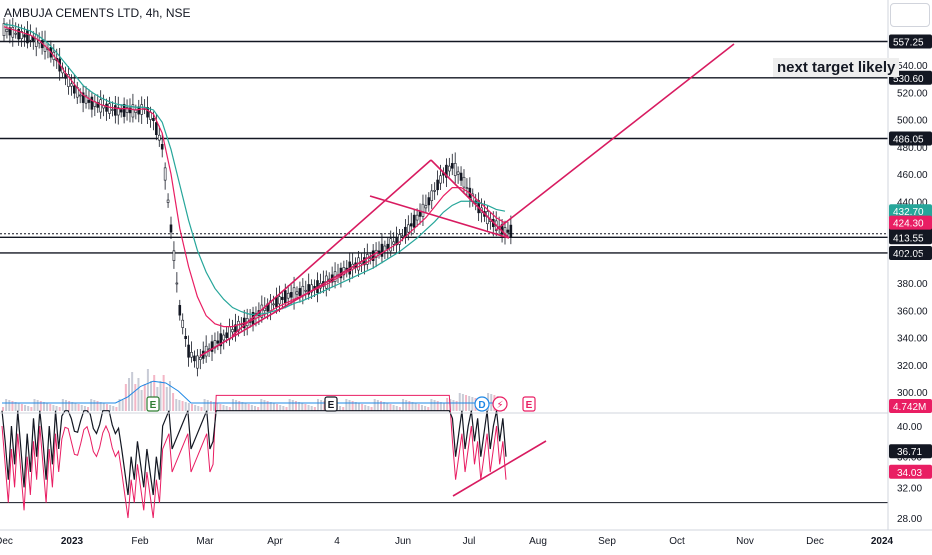  What do you see at coordinates (910, 406) in the screenshot?
I see `volume-badge` at bounding box center [910, 406].